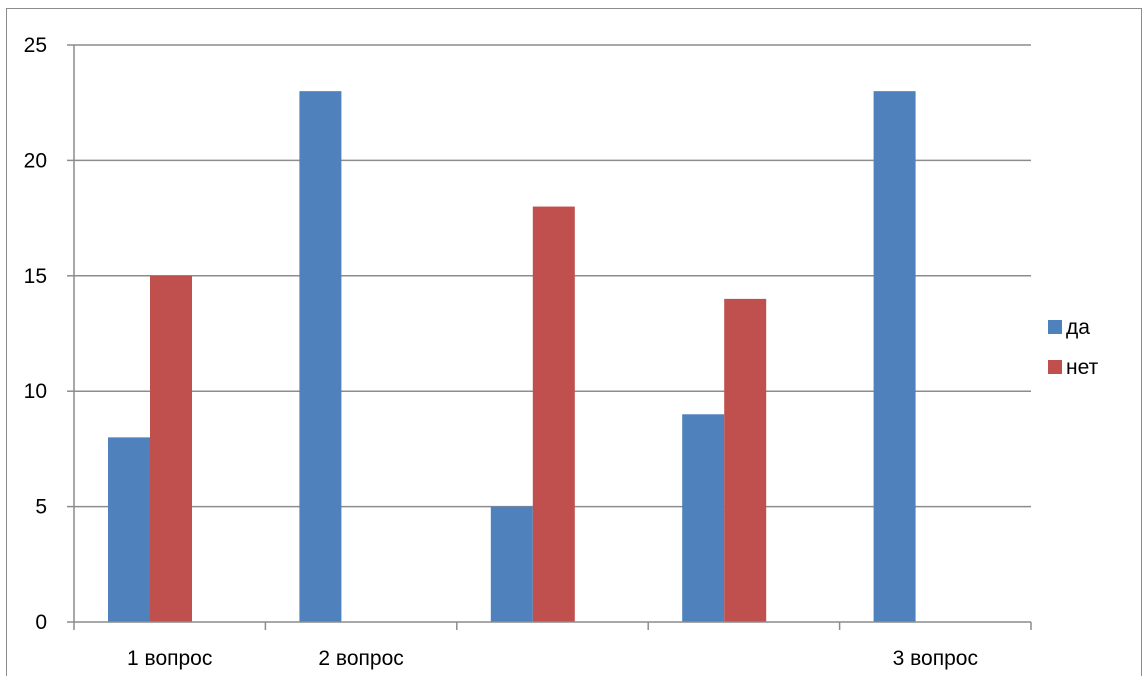 The height and width of the screenshot is (679, 1146). Describe the element at coordinates (1073, 347) in the screenshot. I see `legend: да нет` at that location.